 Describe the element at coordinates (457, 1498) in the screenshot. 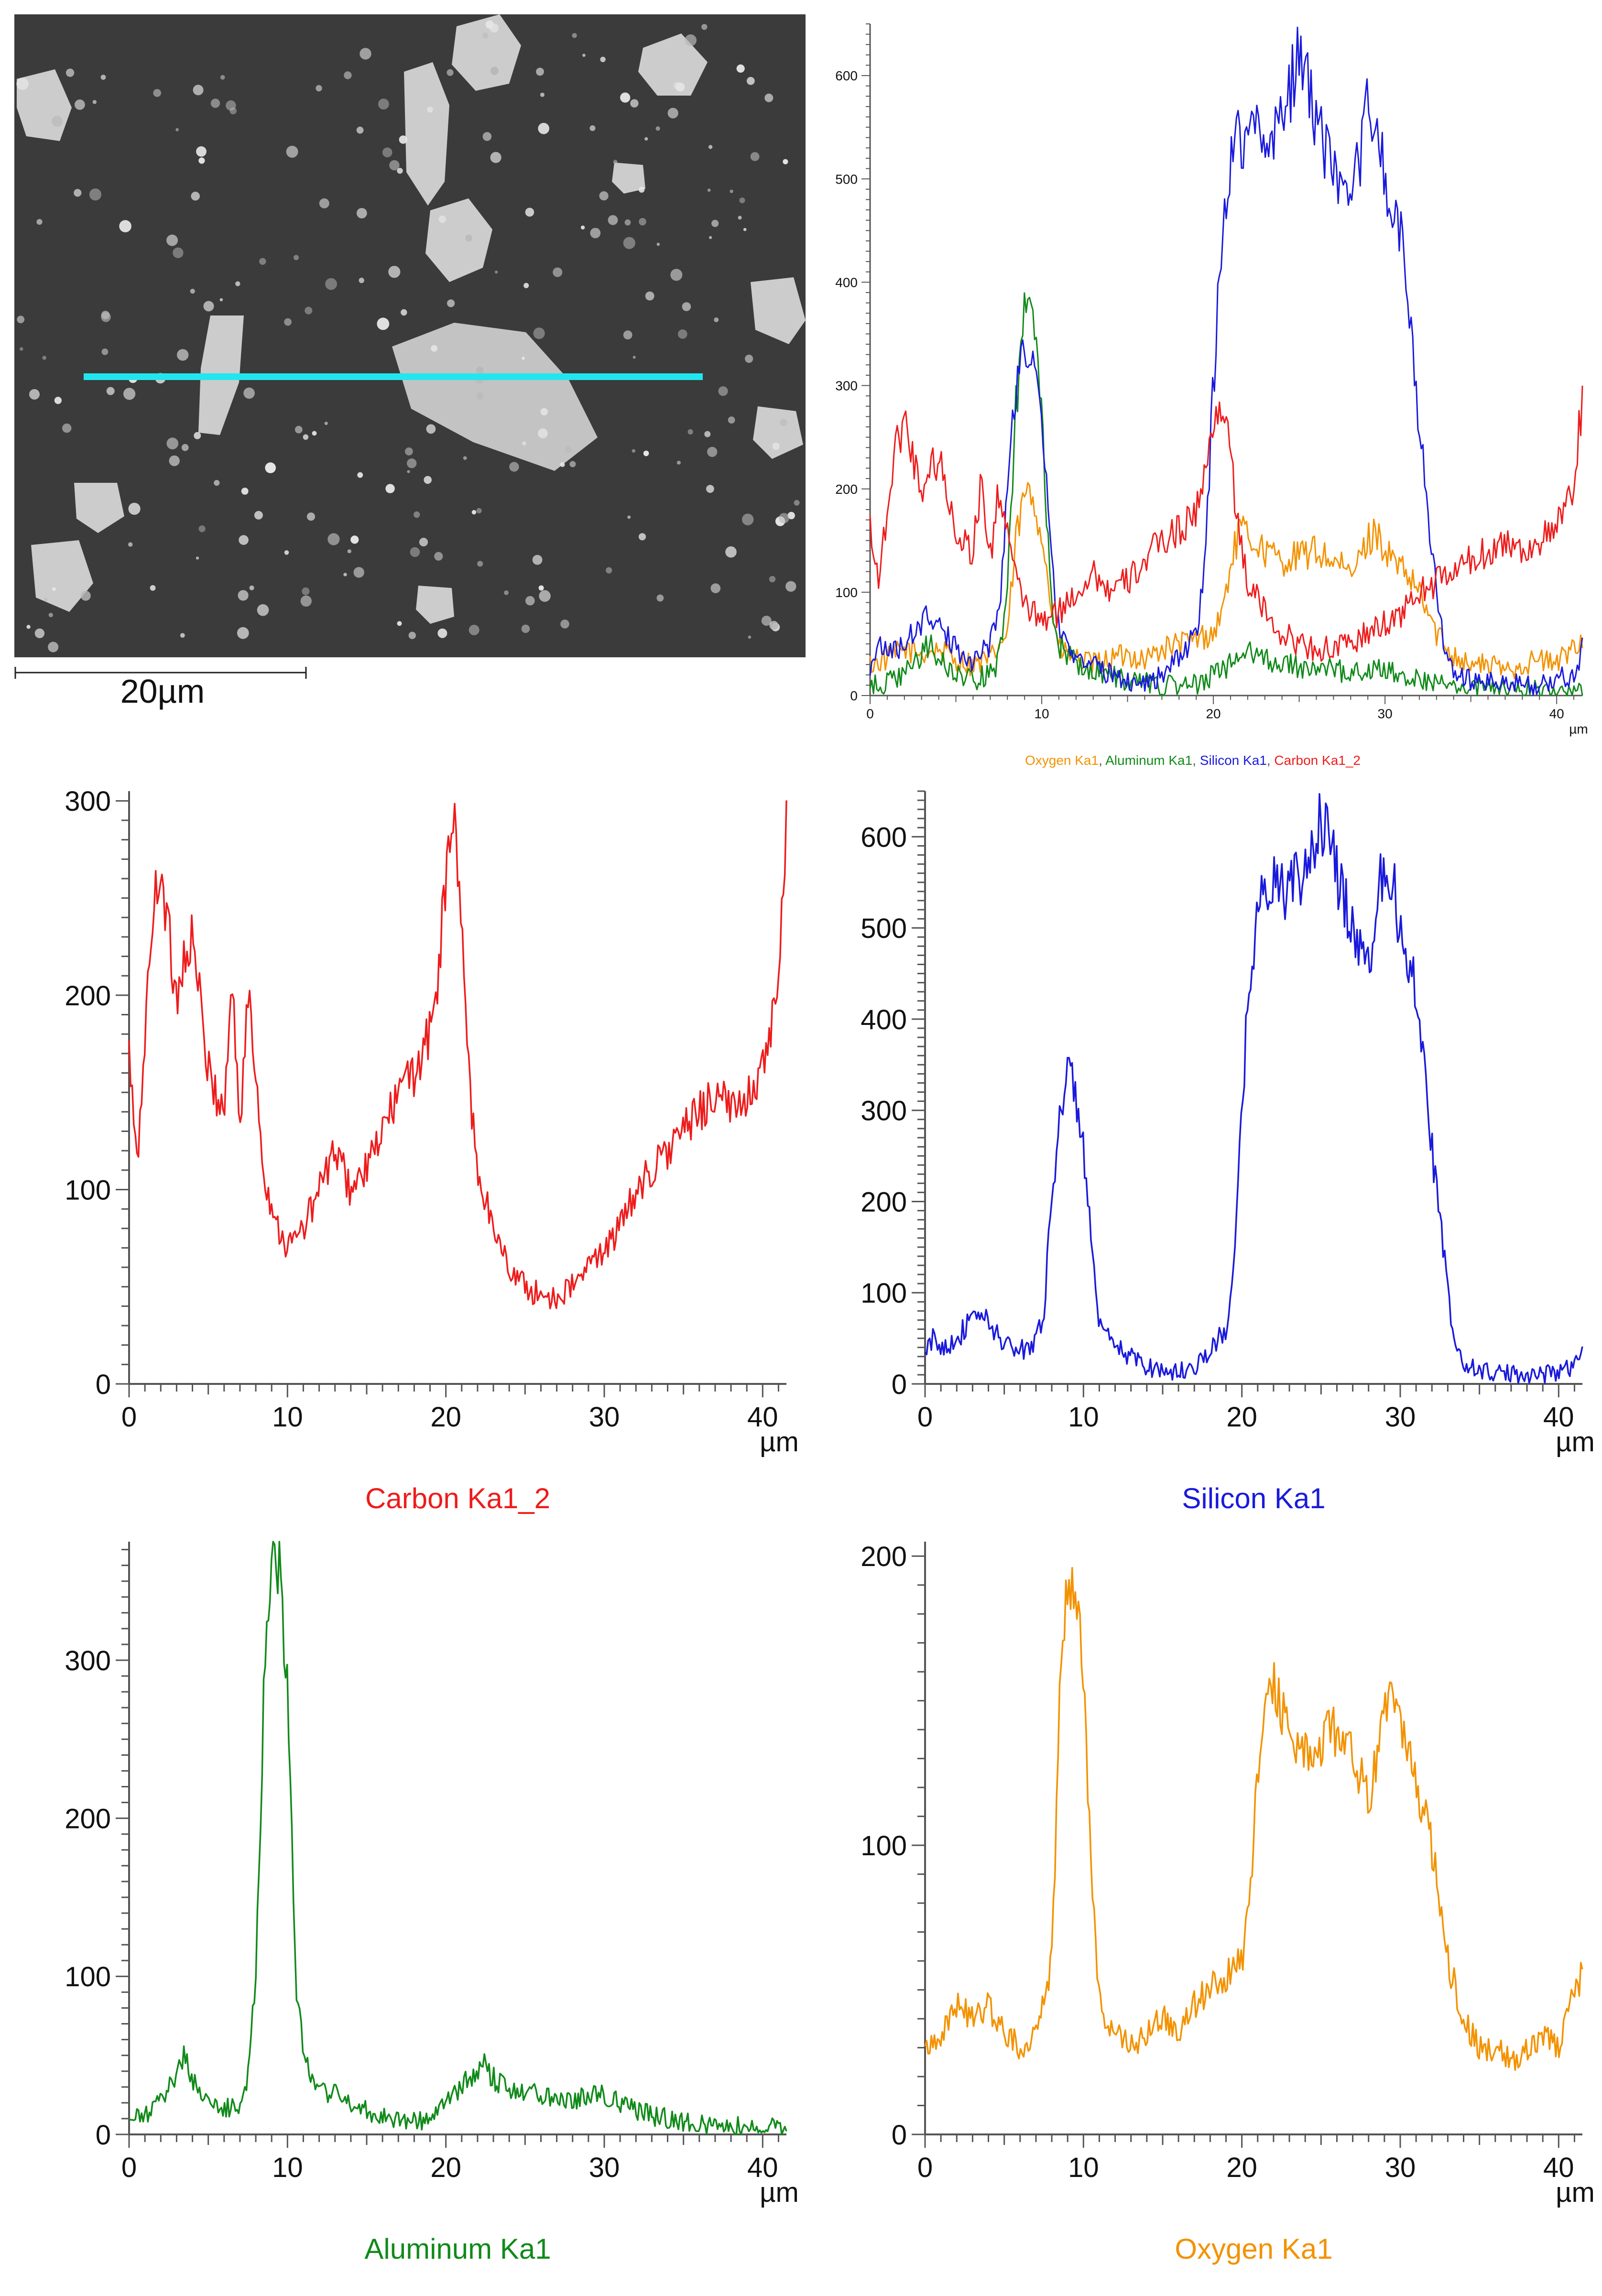

I see `chart-title: Carbon Ka1_2` at that location.